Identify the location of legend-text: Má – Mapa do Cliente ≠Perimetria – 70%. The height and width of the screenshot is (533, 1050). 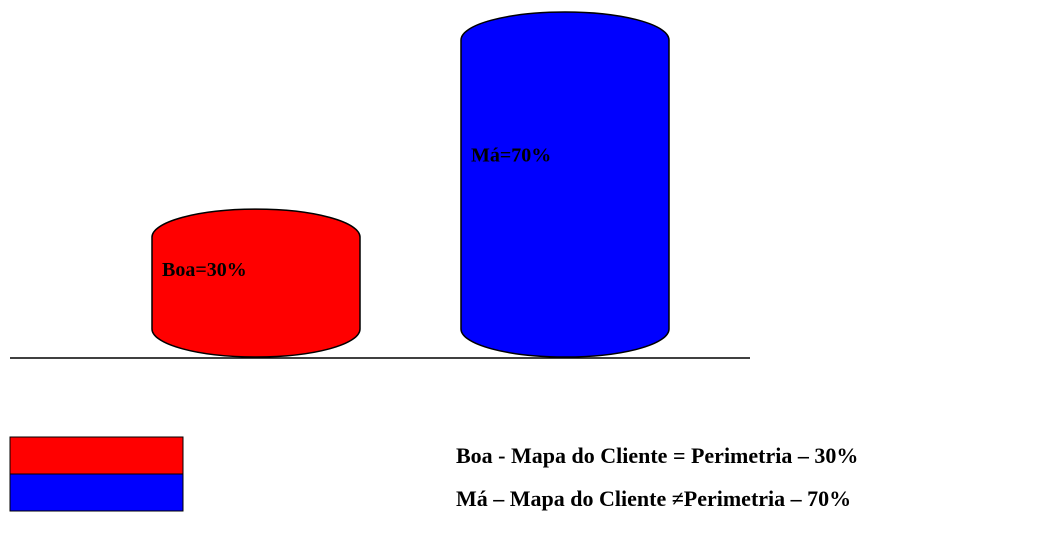
(653, 498).